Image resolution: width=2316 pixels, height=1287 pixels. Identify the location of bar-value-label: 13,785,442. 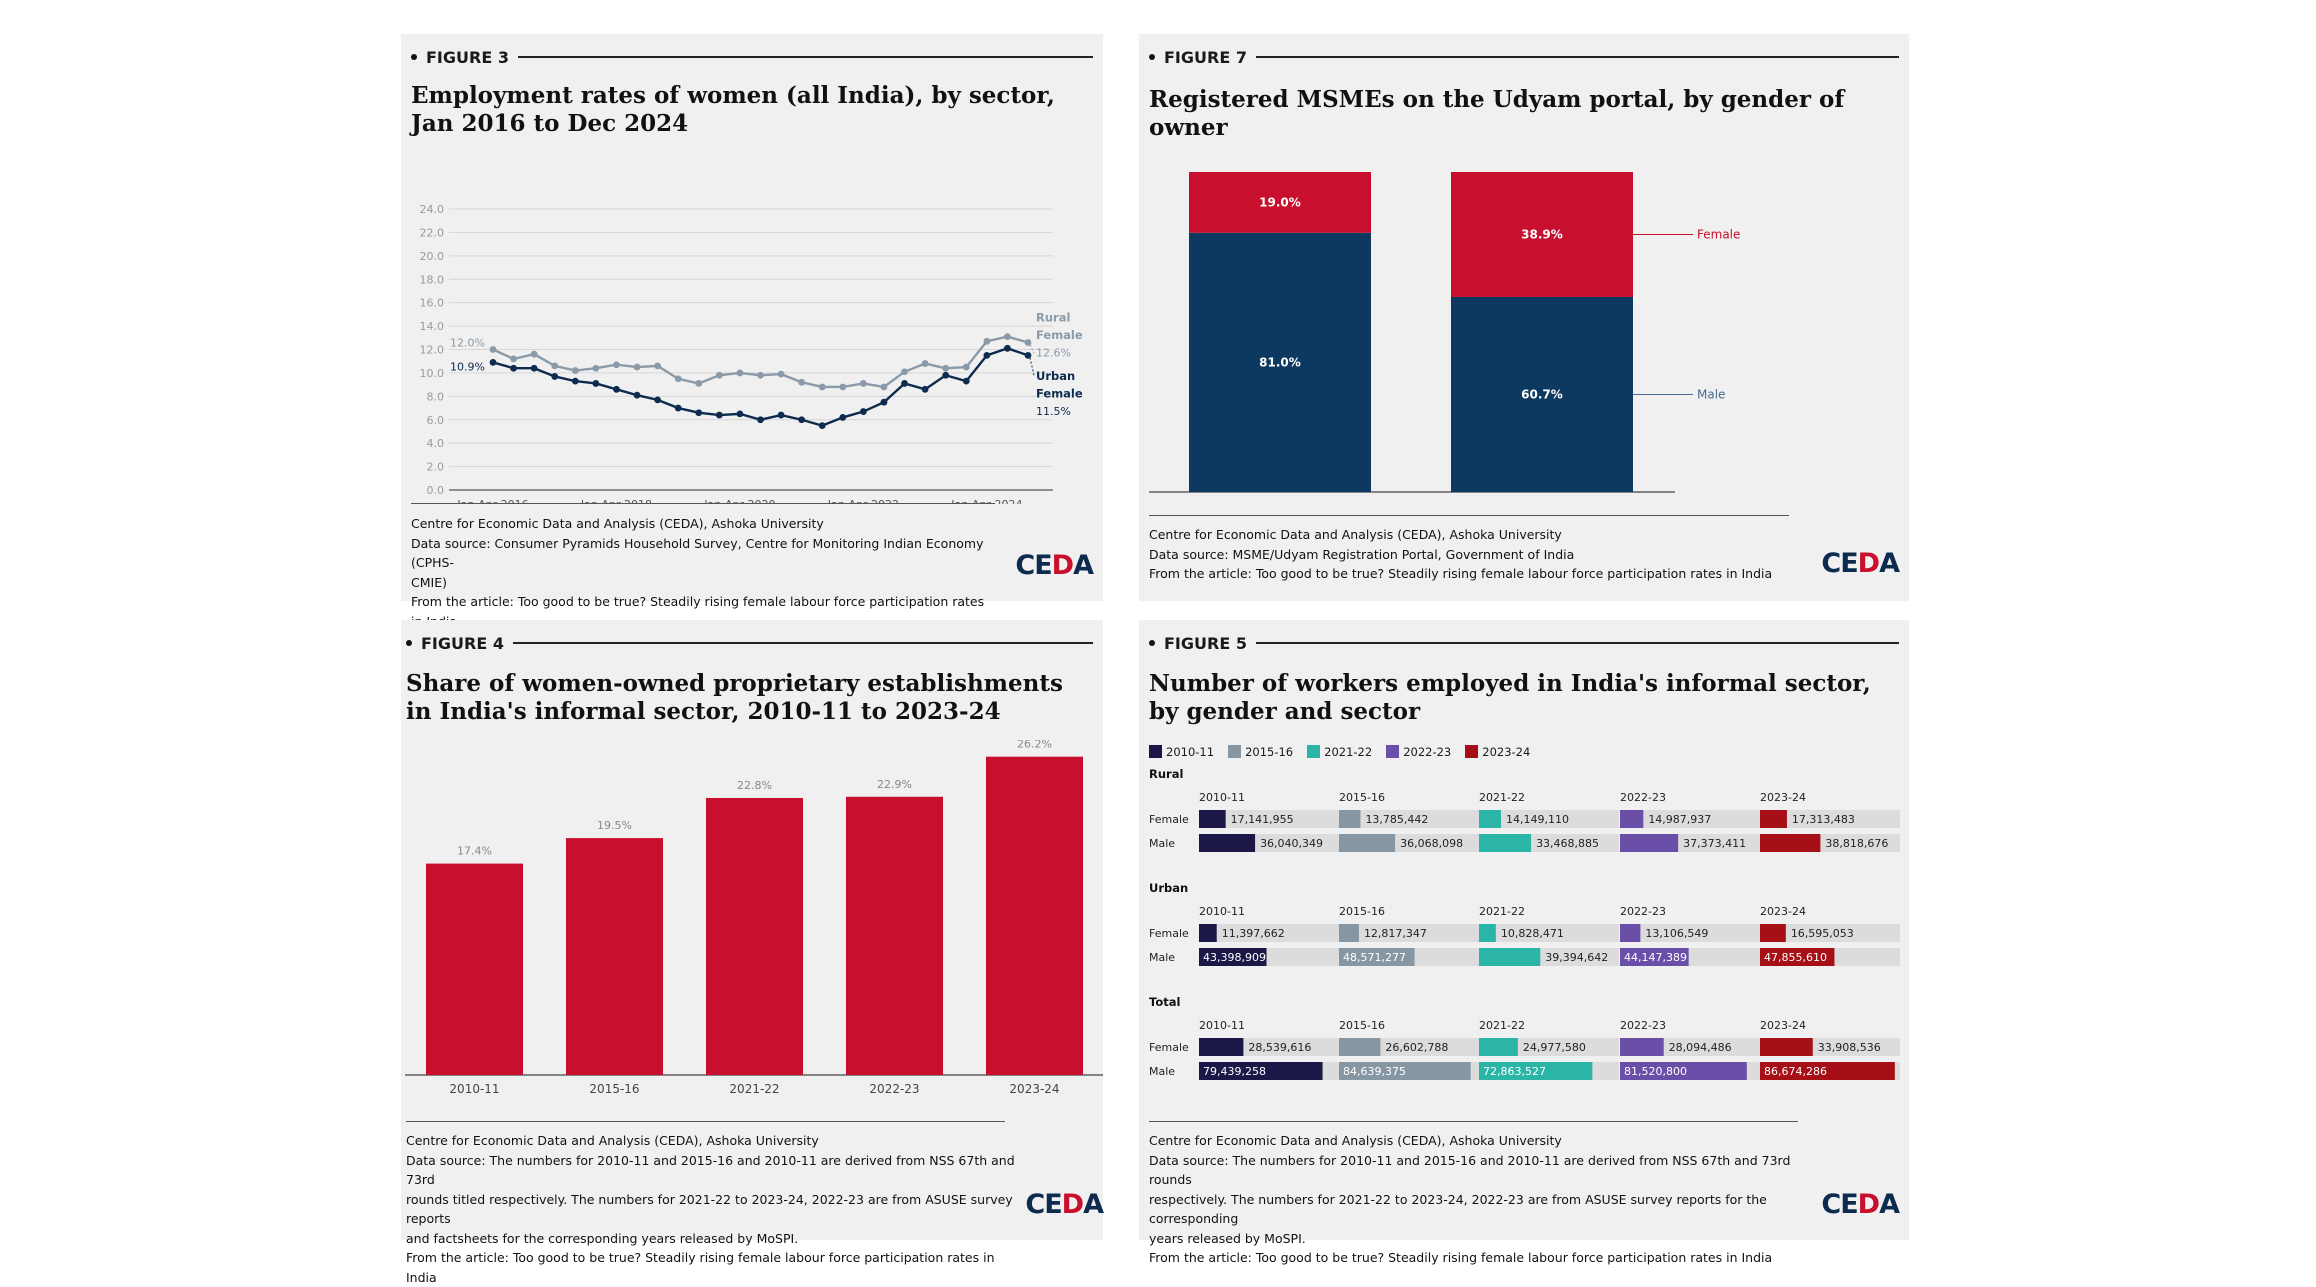
(1396, 819).